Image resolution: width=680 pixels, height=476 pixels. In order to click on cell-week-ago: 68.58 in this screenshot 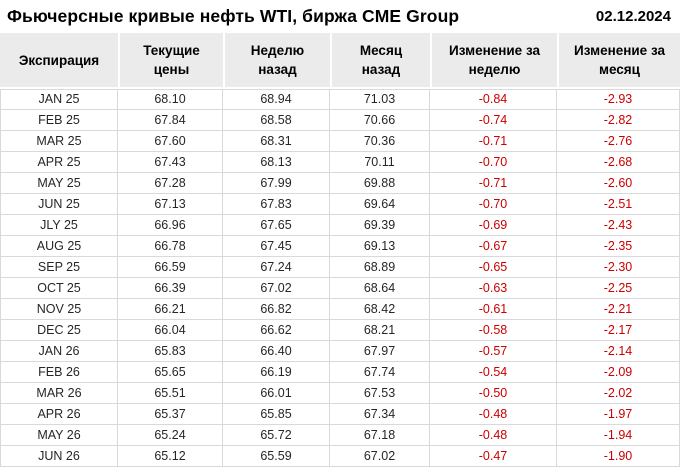, I will do `click(276, 120)`.